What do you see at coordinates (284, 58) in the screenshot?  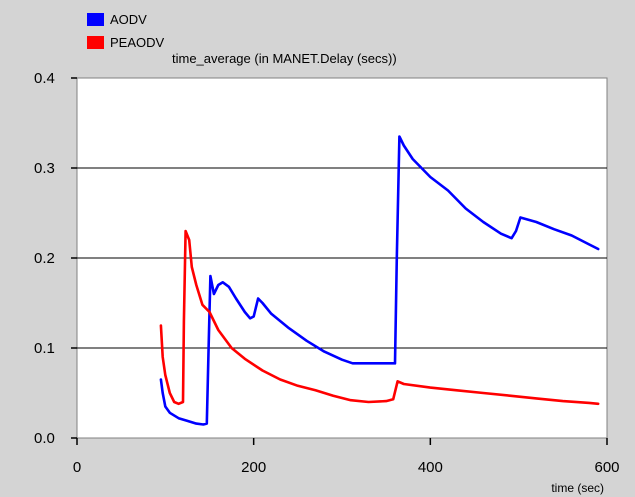 I see `chart-title: time_average (in MANET.Delay (secs))` at bounding box center [284, 58].